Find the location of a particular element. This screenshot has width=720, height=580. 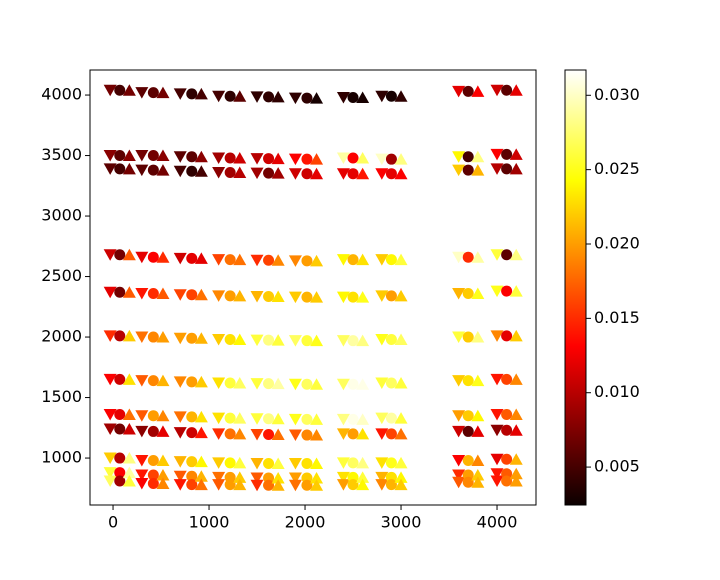

x-tick-label: 0 is located at coordinates (113, 522).